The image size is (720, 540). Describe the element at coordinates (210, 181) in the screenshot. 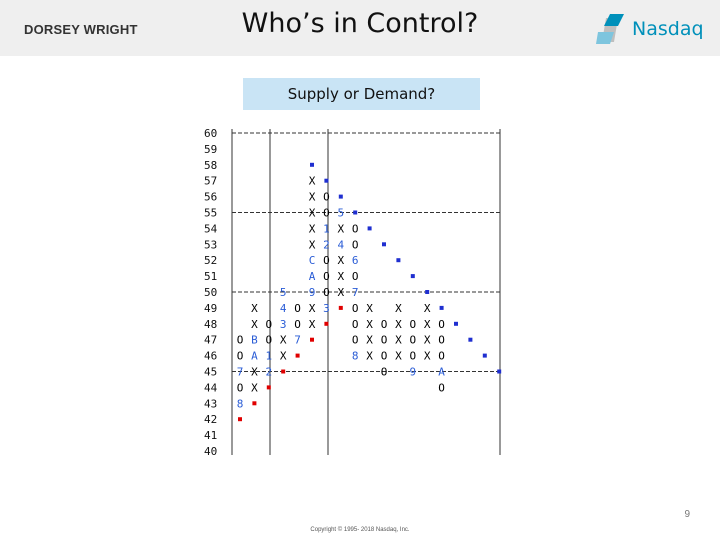

I see `price-tick-label: 57` at that location.